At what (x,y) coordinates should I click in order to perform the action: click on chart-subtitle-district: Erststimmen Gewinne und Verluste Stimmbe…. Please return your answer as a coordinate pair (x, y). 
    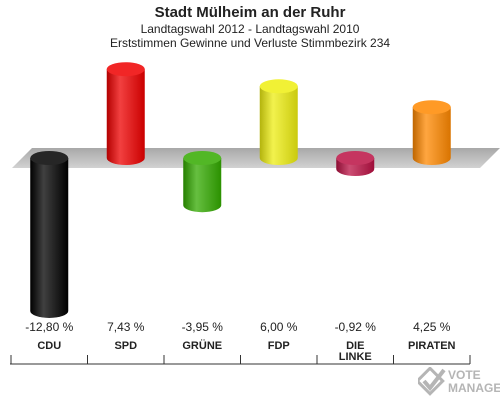
    Looking at the image, I should click on (250, 43).